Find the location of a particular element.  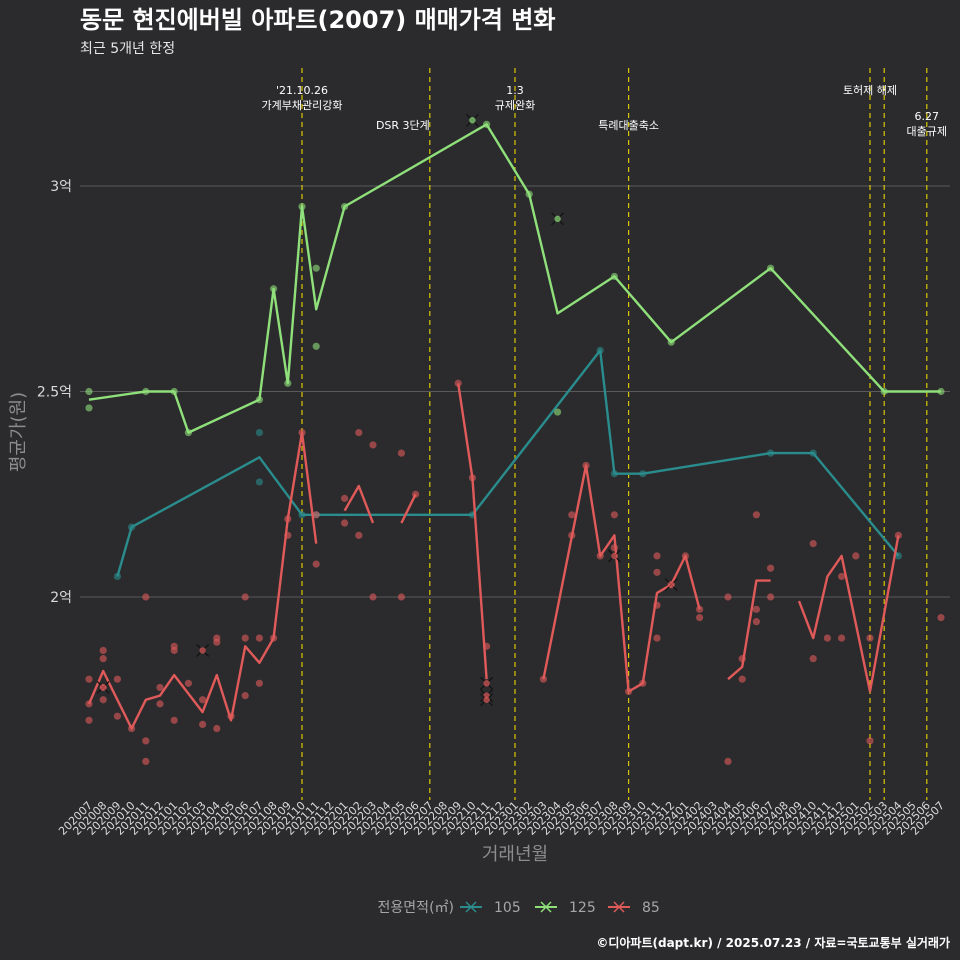

event-label: 대출규제 is located at coordinates (927, 131).